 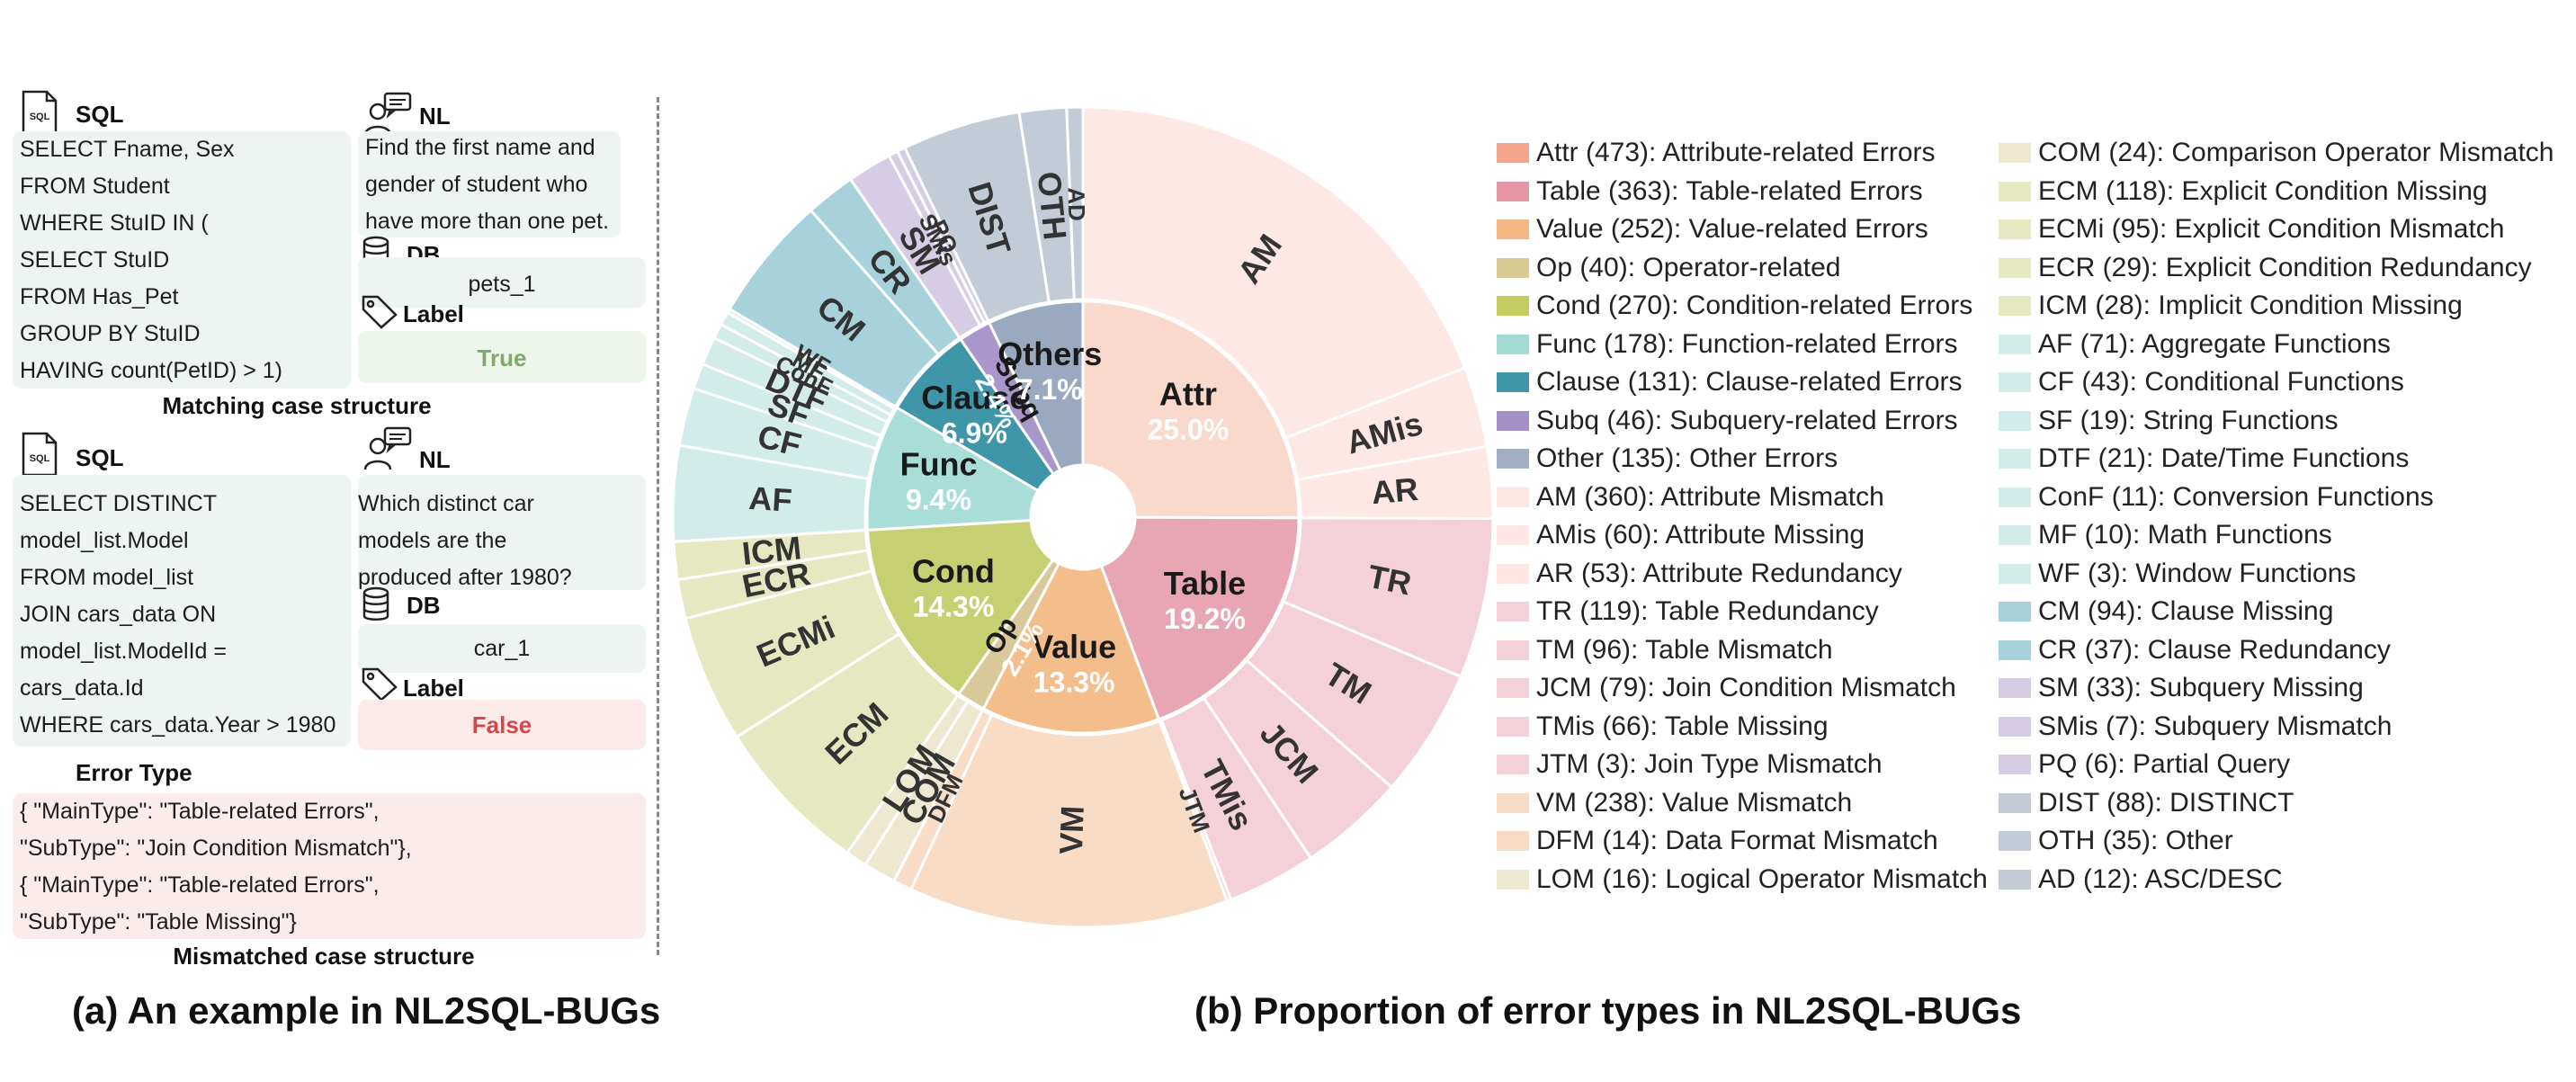 What do you see at coordinates (127, 149) in the screenshot?
I see `sql-line: SELECT Fname, Sex` at bounding box center [127, 149].